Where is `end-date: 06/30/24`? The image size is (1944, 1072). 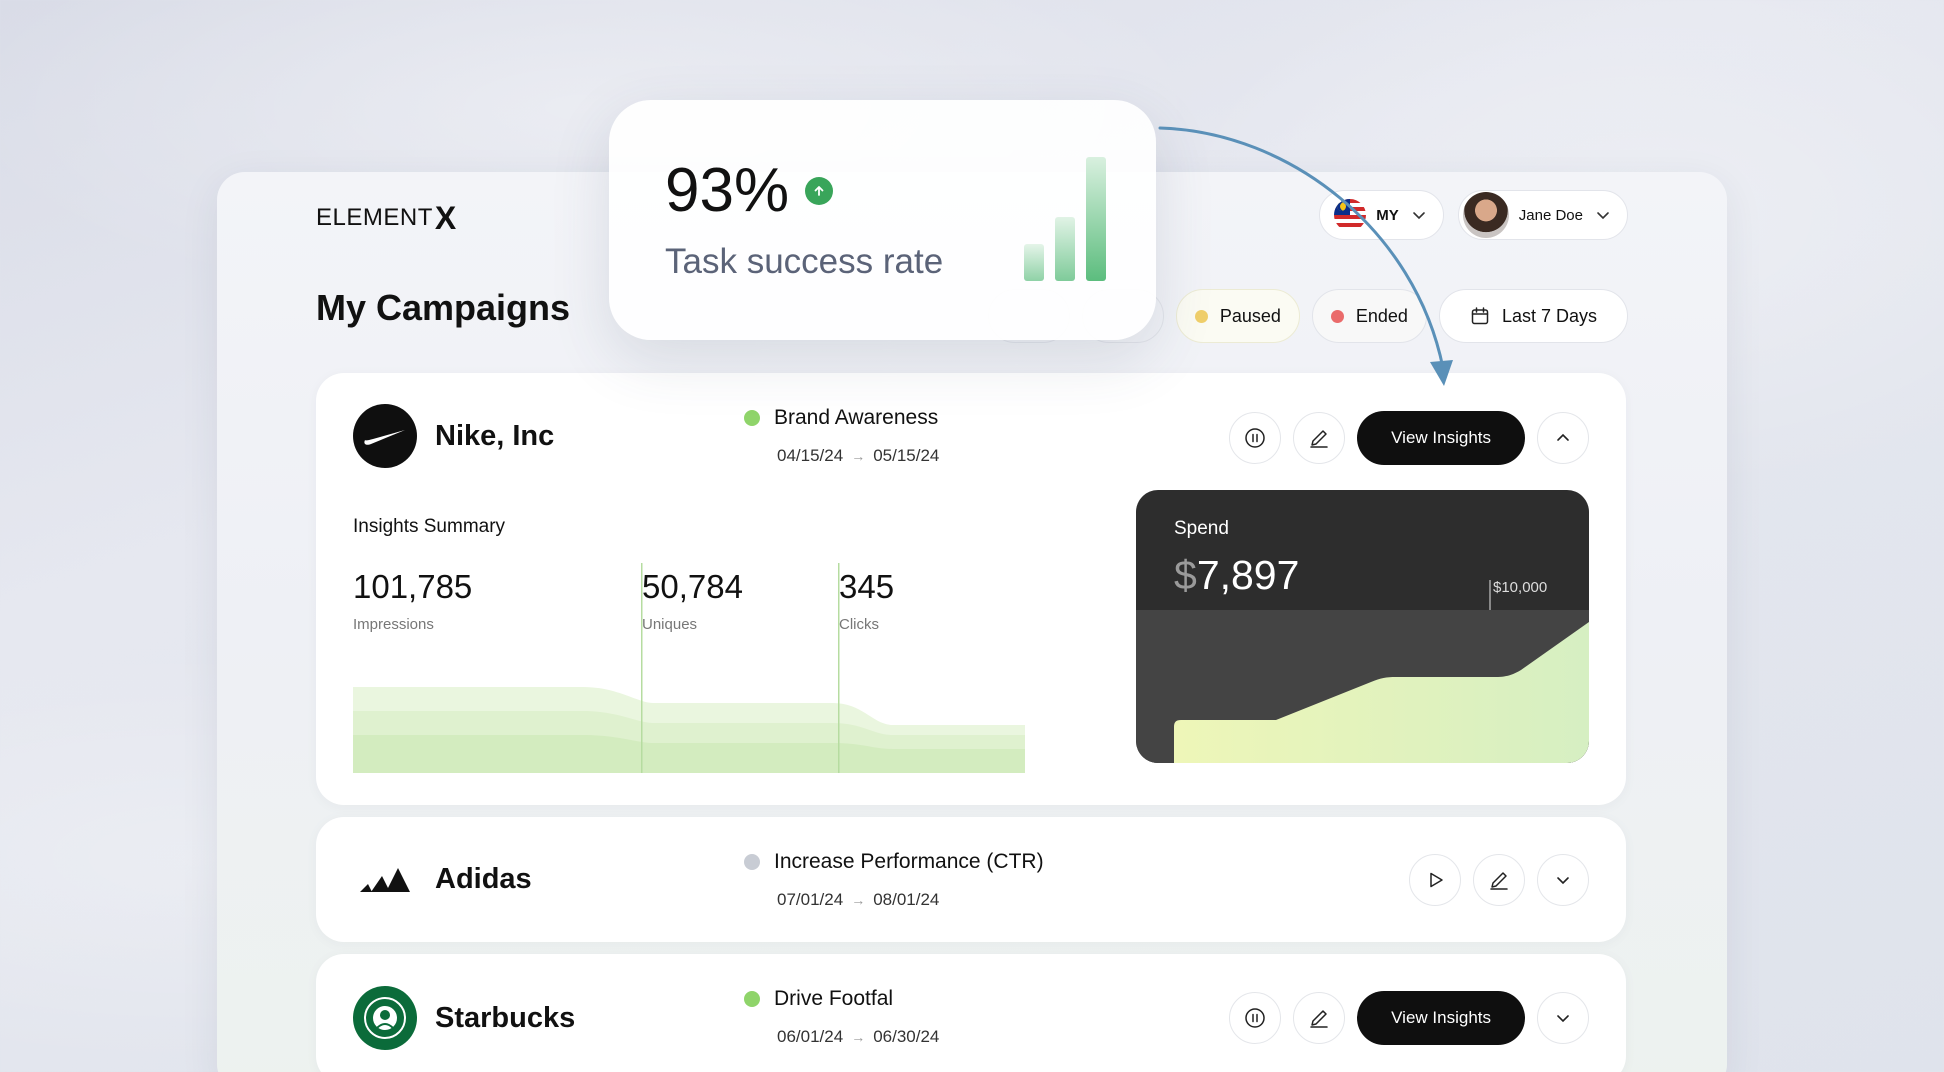
end-date: 06/30/24 is located at coordinates (906, 1036).